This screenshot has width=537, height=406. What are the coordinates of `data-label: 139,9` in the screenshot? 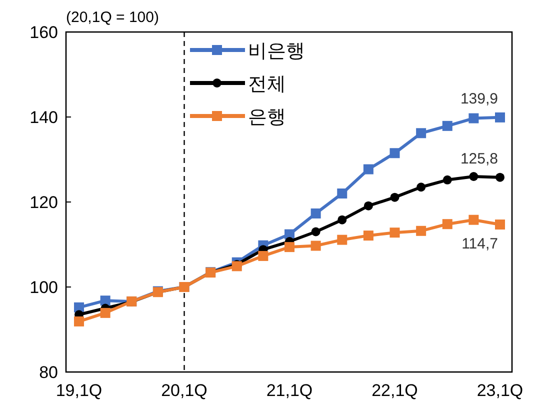 It's located at (479, 99).